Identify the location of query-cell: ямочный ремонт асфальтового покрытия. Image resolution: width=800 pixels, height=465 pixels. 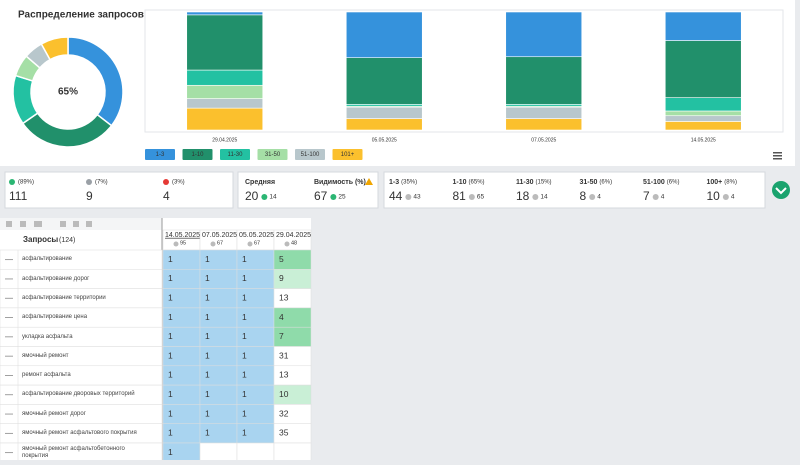
(79, 433).